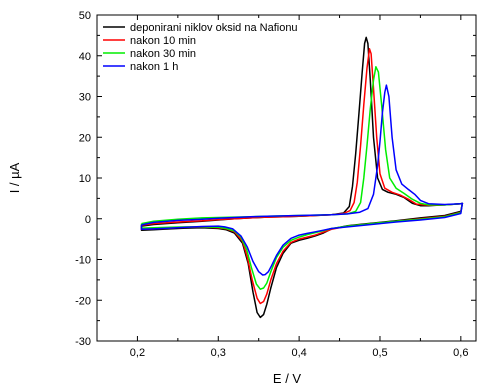 This screenshot has width=478, height=387. I want to click on y-tick-label: 10, so click(85, 179).